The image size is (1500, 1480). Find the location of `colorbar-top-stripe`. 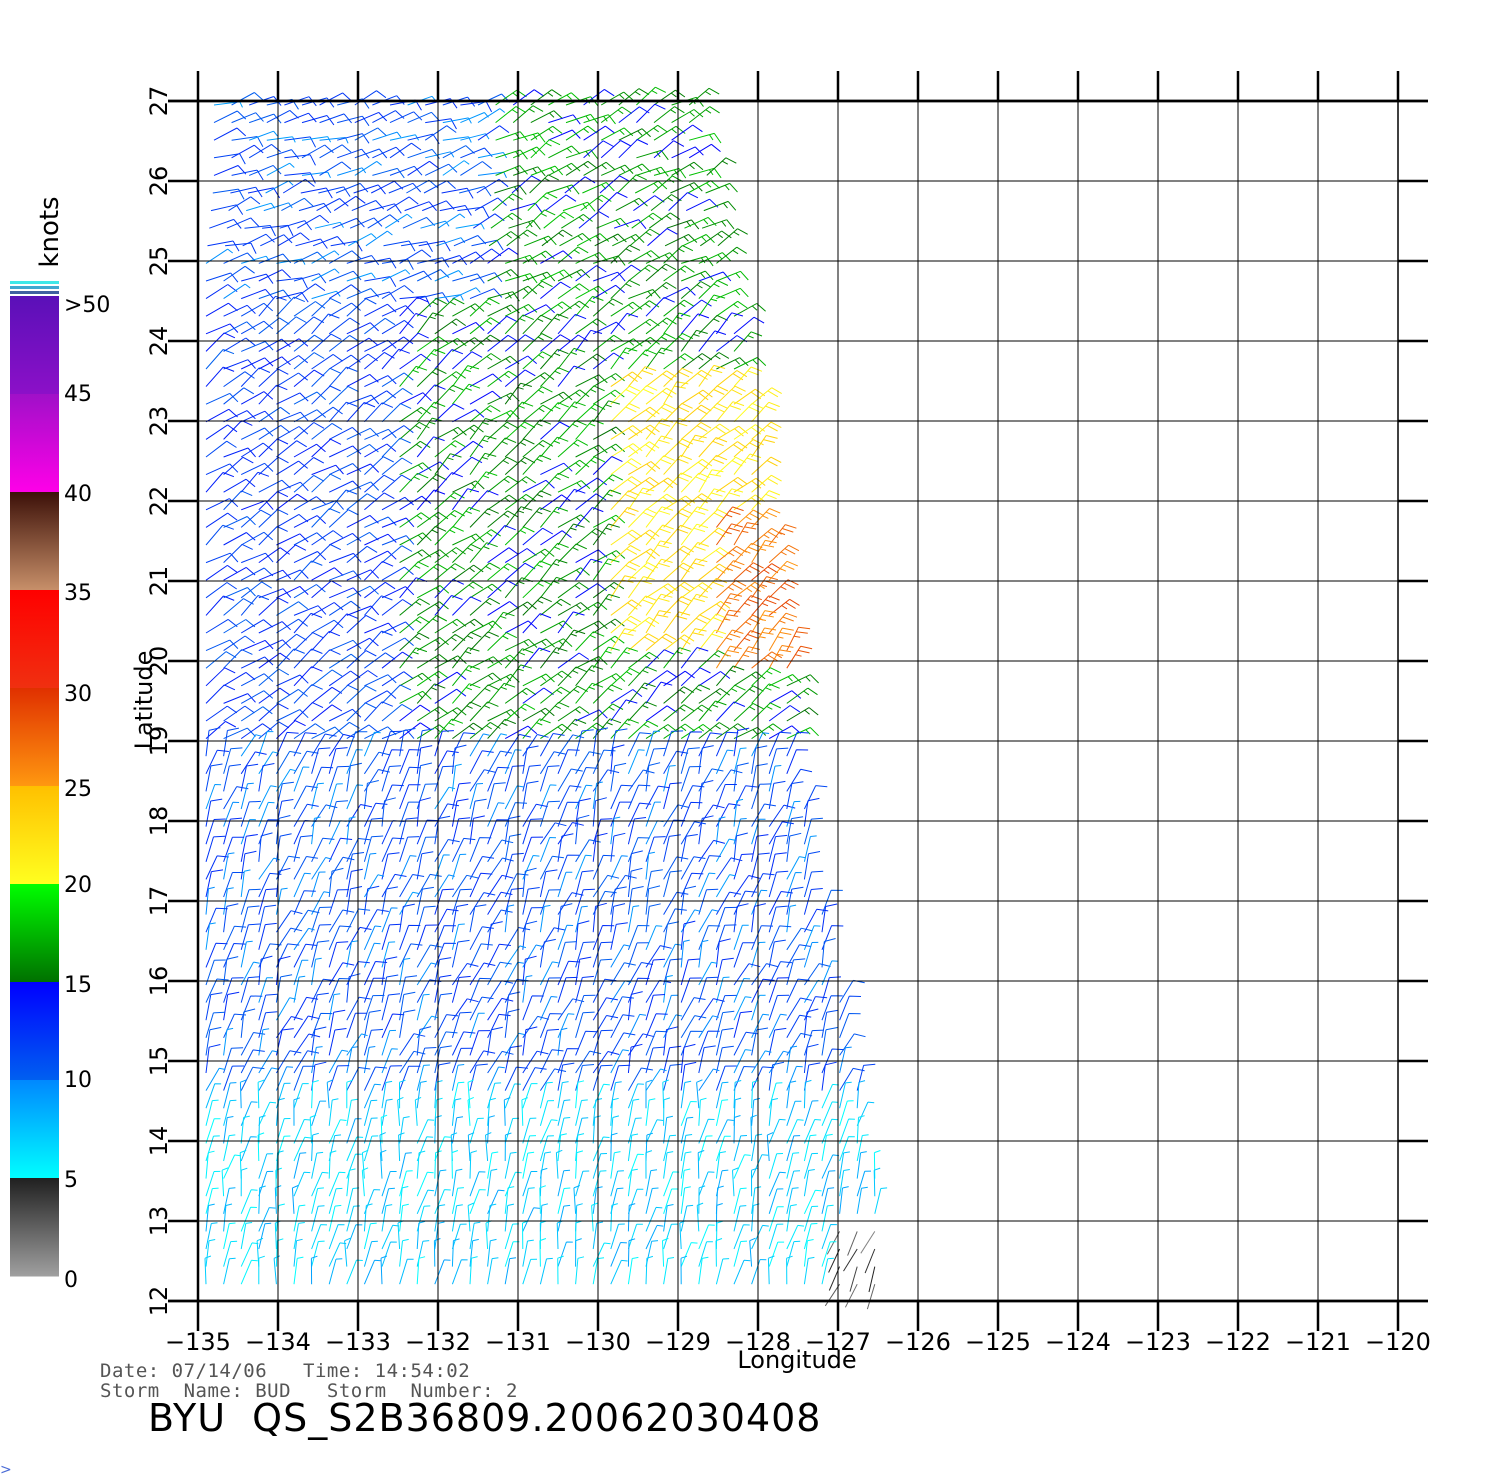

colorbar-top-stripe is located at coordinates (34, 292).